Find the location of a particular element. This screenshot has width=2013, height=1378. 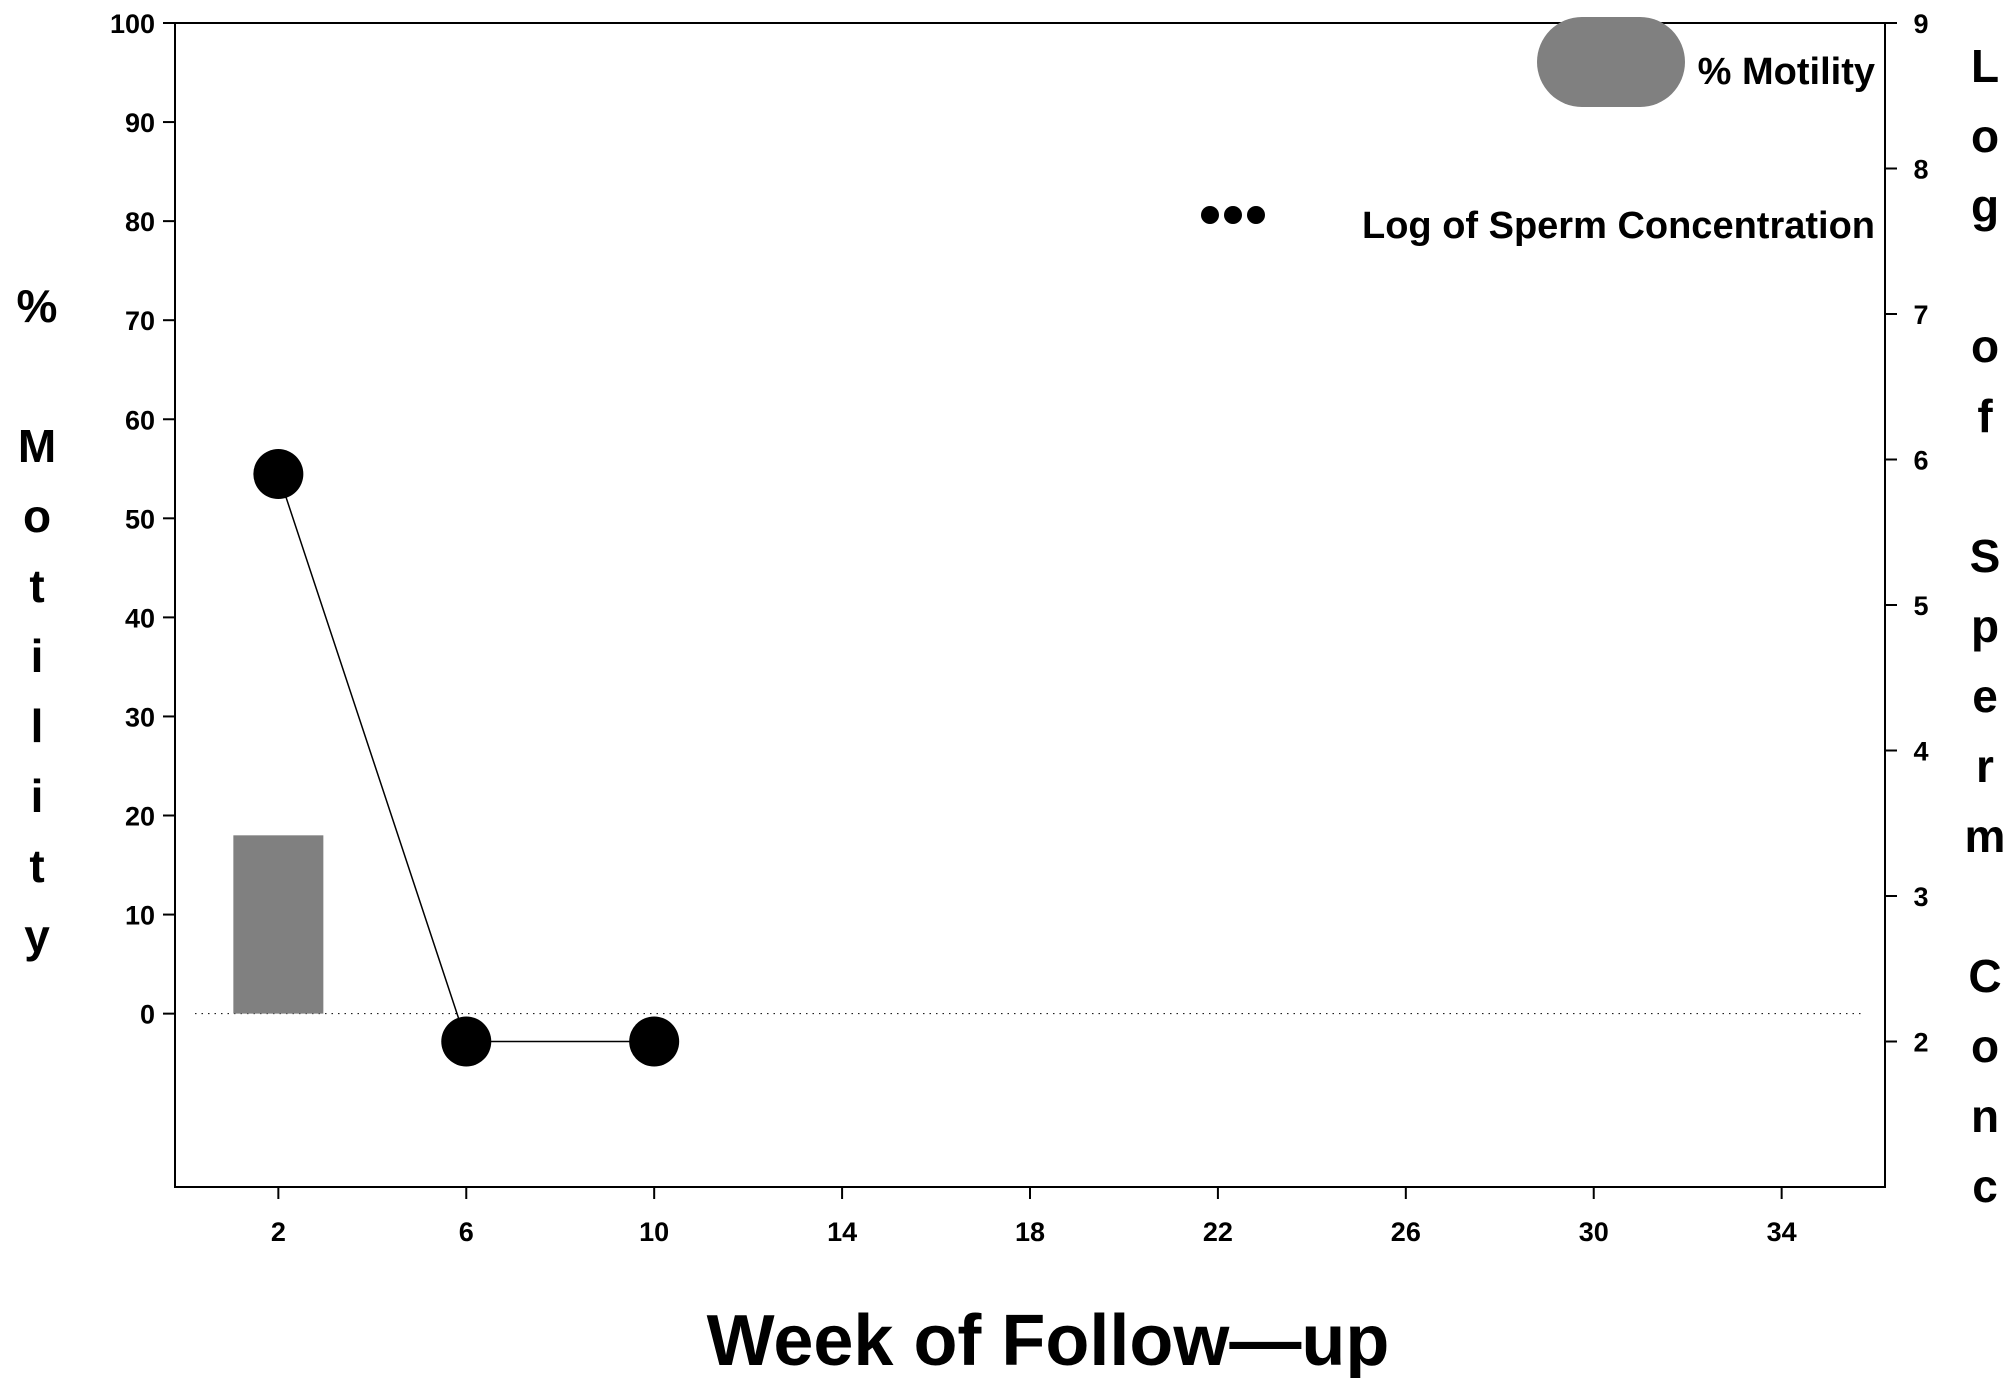

y-left-tick-label: 80 is located at coordinates (140, 222).